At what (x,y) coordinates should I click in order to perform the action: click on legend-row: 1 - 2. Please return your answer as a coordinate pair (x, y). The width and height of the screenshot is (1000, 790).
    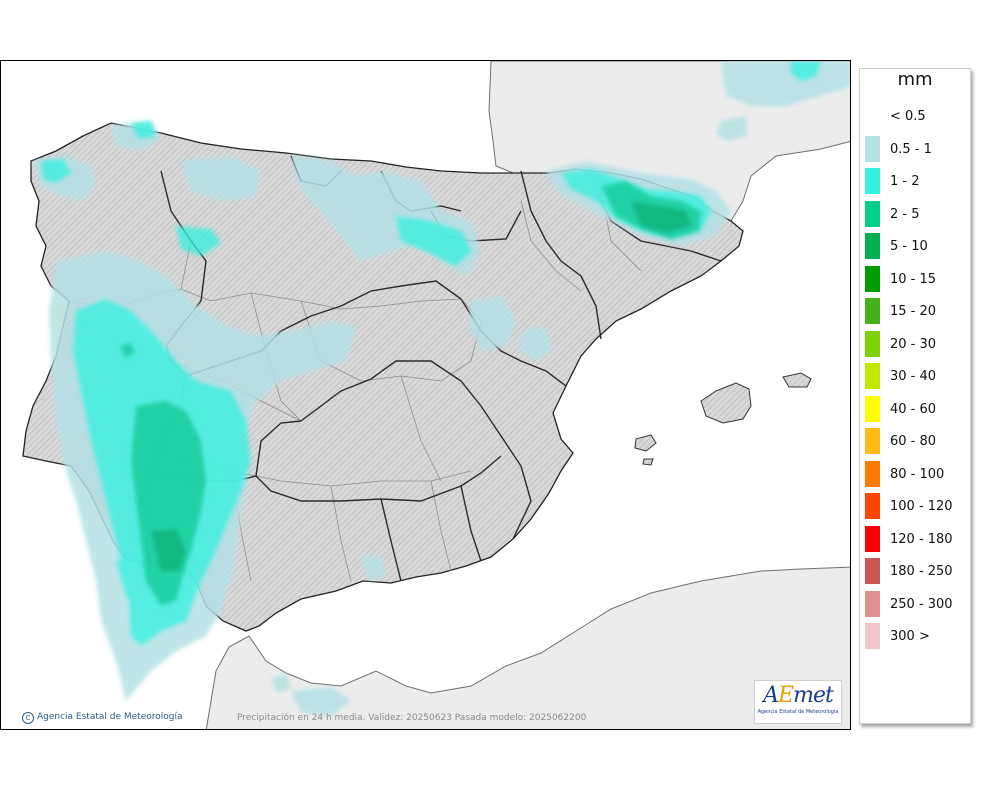
    Looking at the image, I should click on (915, 181).